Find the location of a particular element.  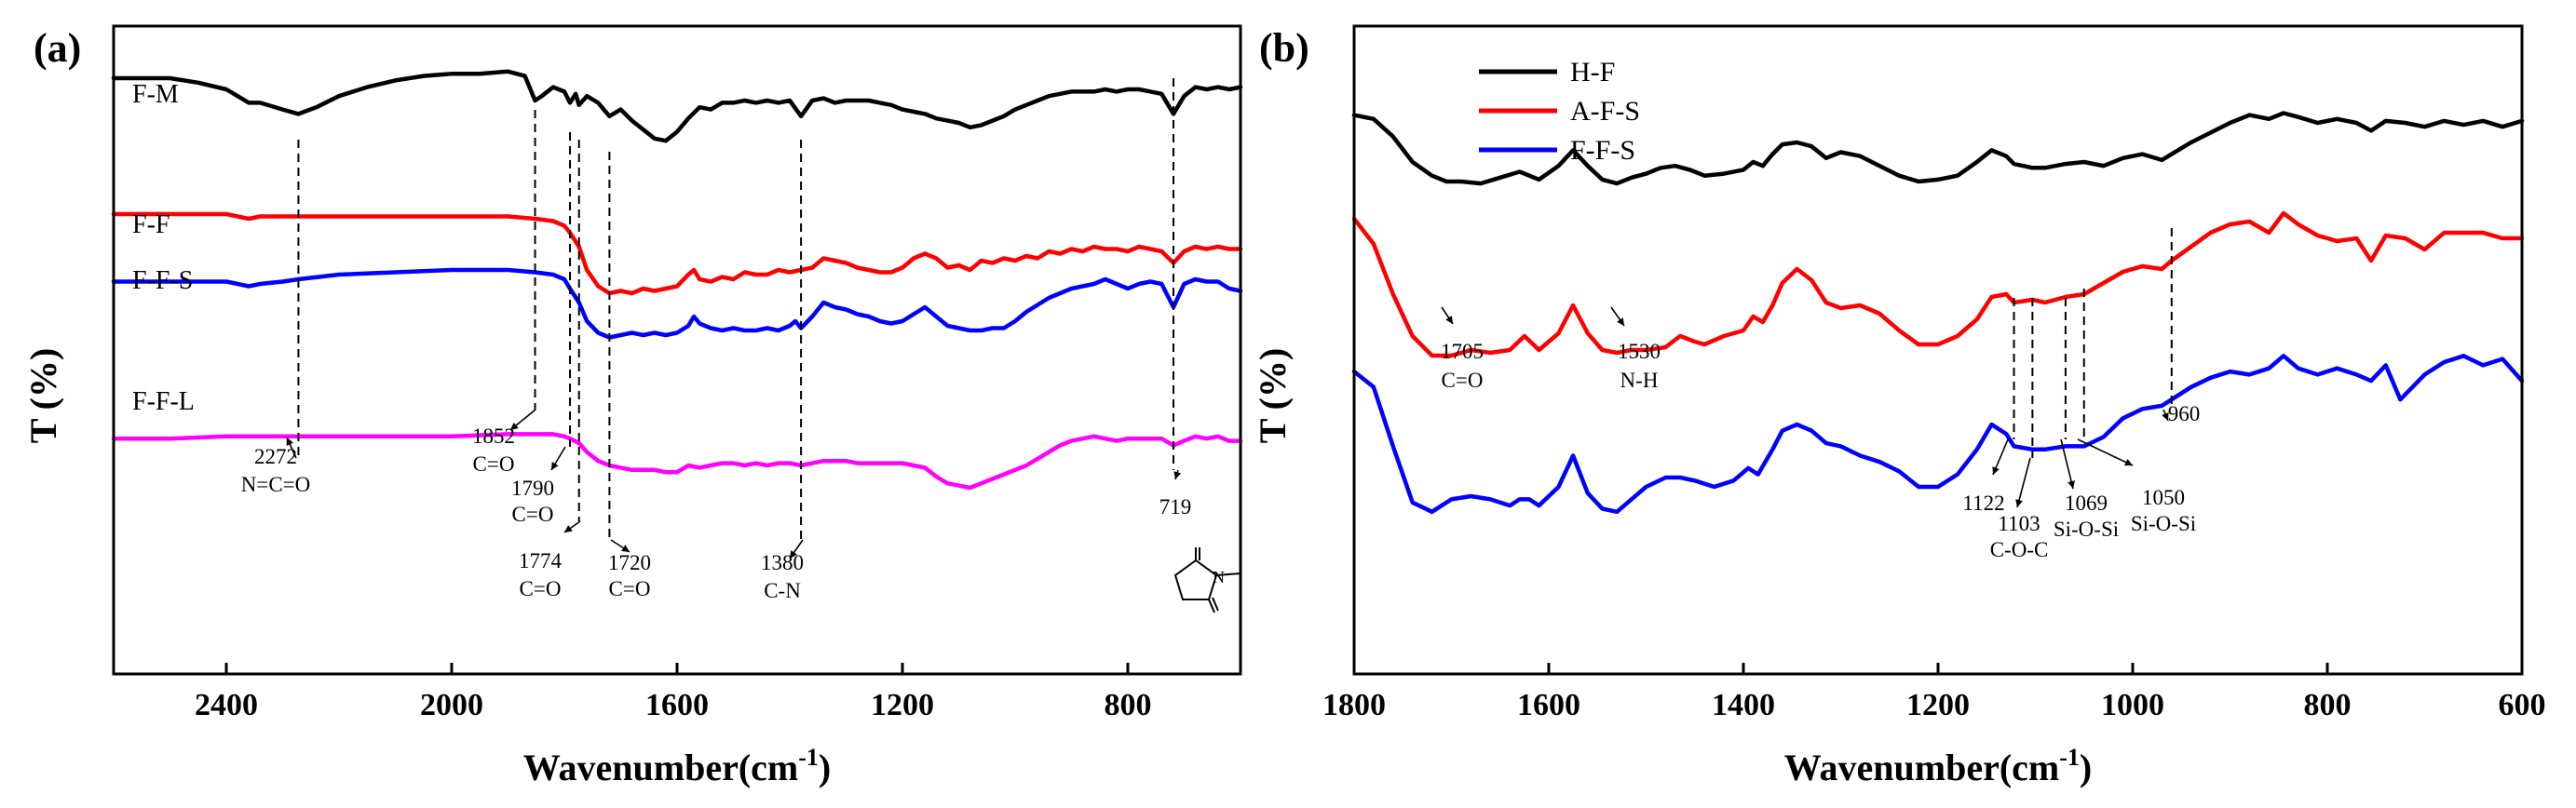

legend-label: A-F-S is located at coordinates (1605, 111).